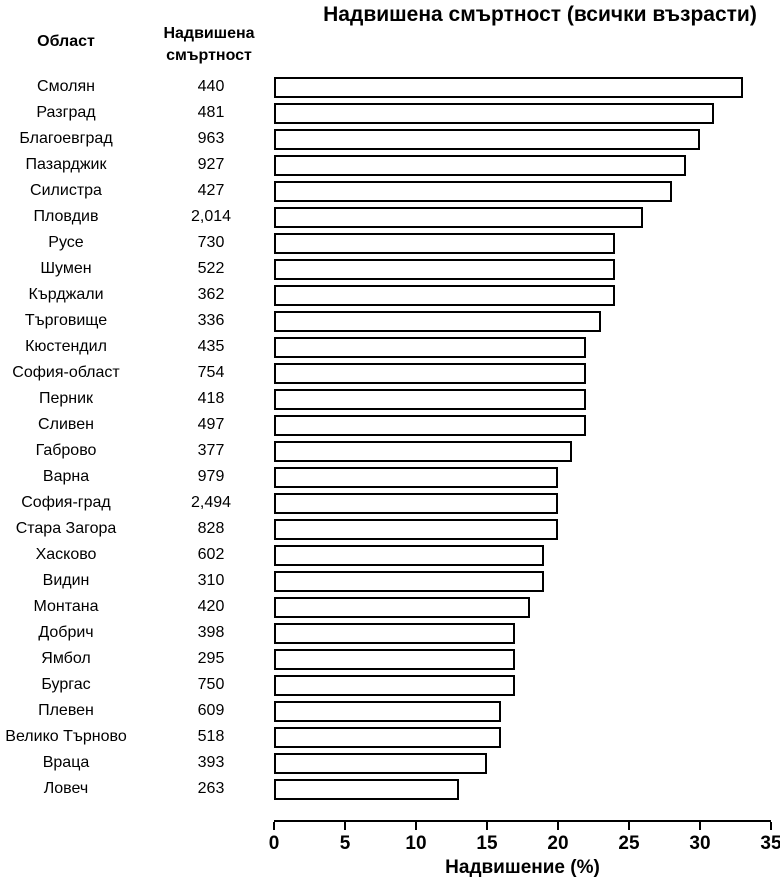 The width and height of the screenshot is (780, 891). I want to click on region-label: Шумен, so click(66, 268).